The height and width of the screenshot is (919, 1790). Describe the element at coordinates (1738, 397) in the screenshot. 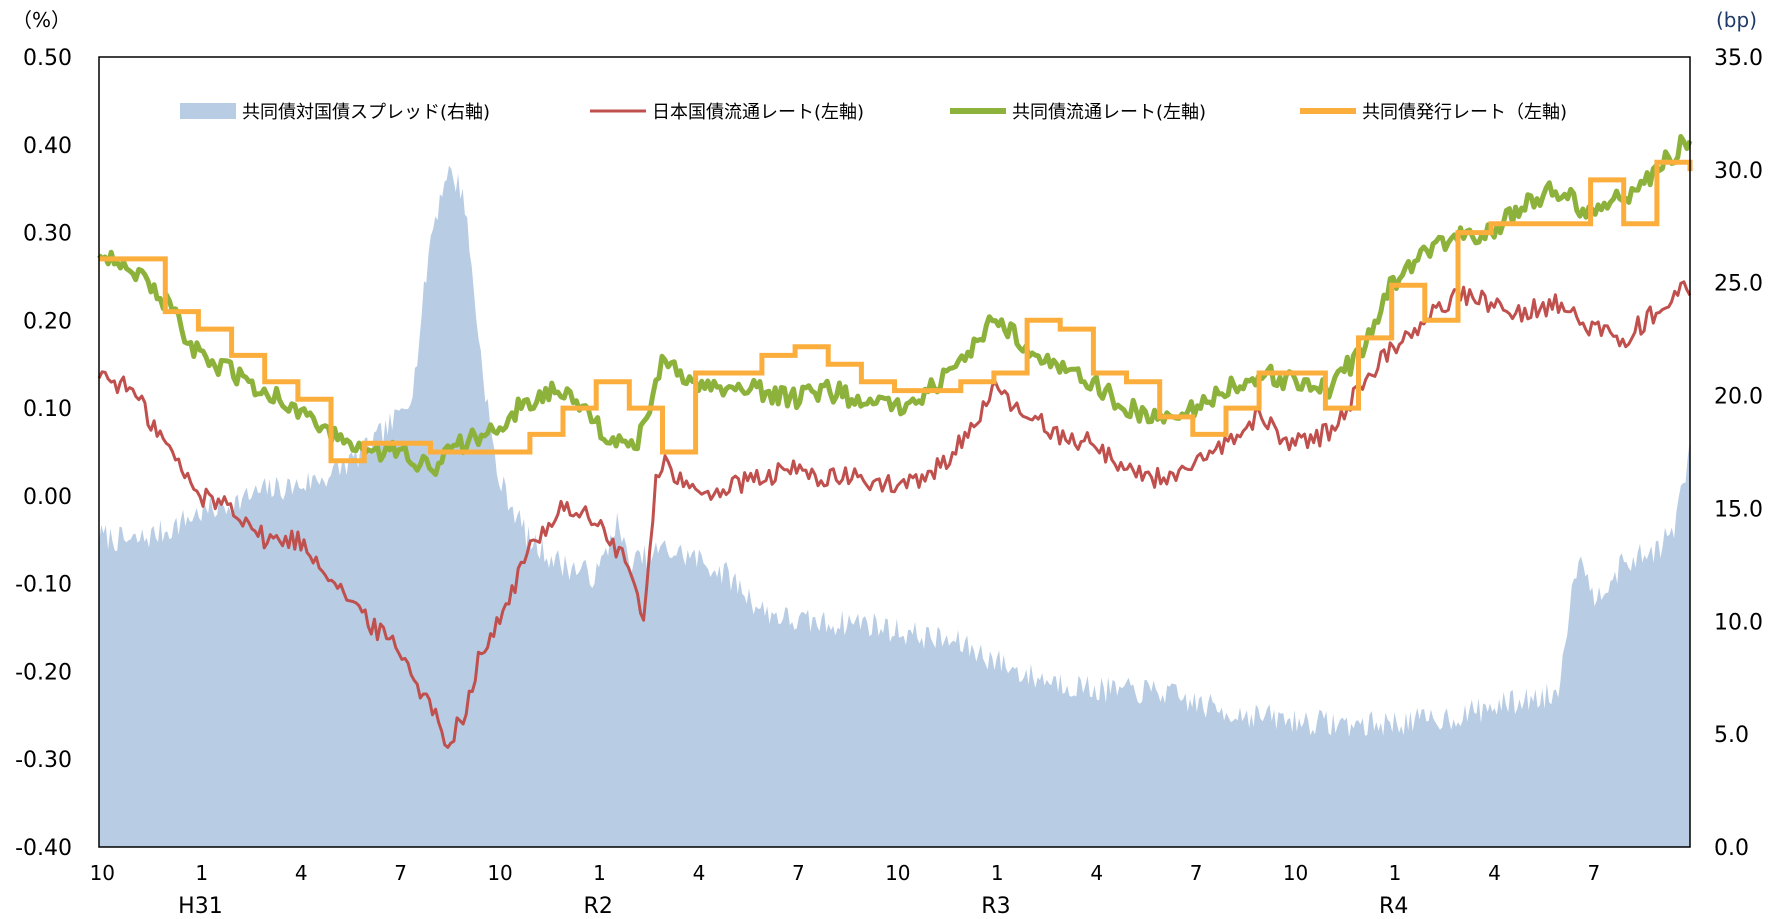

I see `y-right-tick-label: 20.0` at that location.